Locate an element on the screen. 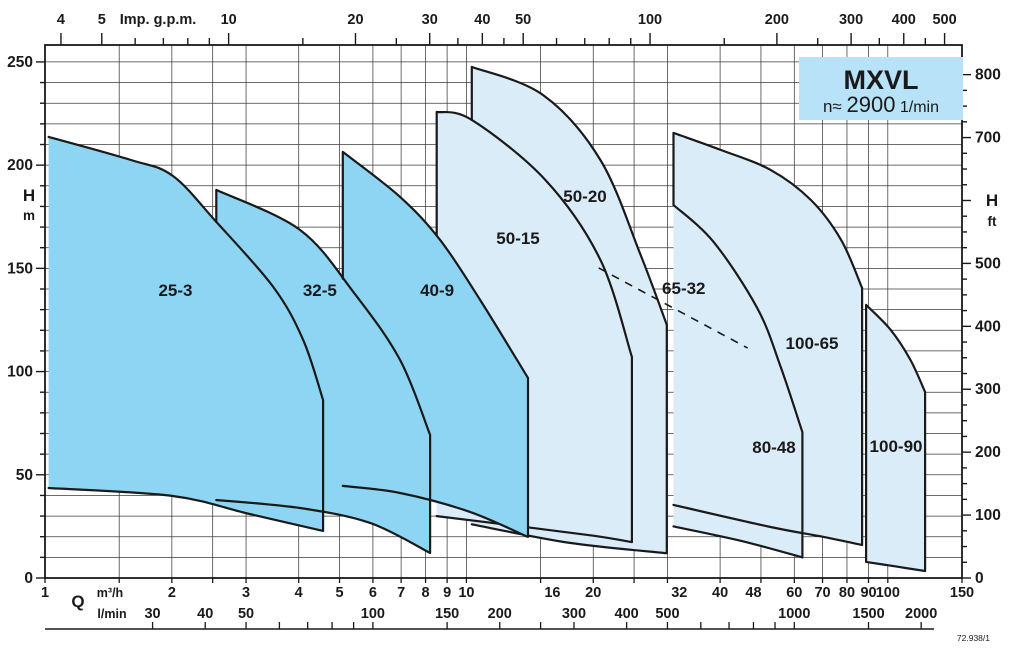  envelope-label-50-20: 50-20 is located at coordinates (584, 196).